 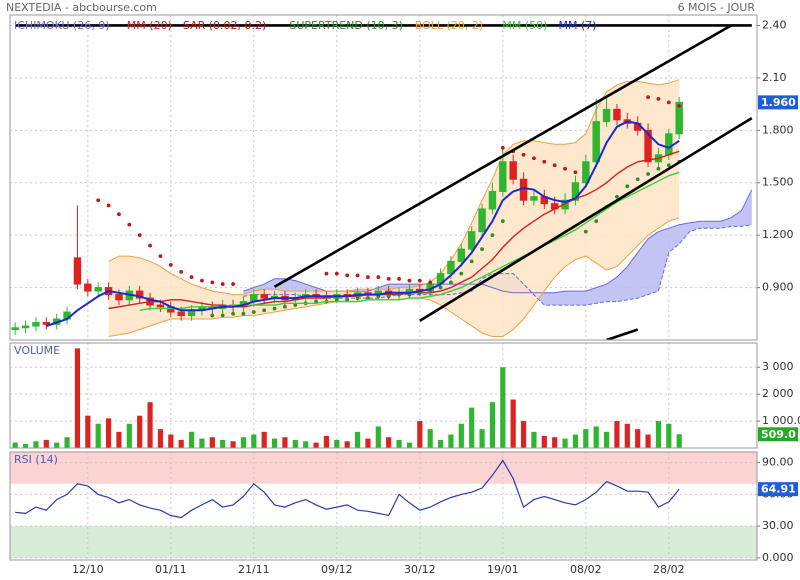 I want to click on x-tick-label: 28/02, so click(x=669, y=569).